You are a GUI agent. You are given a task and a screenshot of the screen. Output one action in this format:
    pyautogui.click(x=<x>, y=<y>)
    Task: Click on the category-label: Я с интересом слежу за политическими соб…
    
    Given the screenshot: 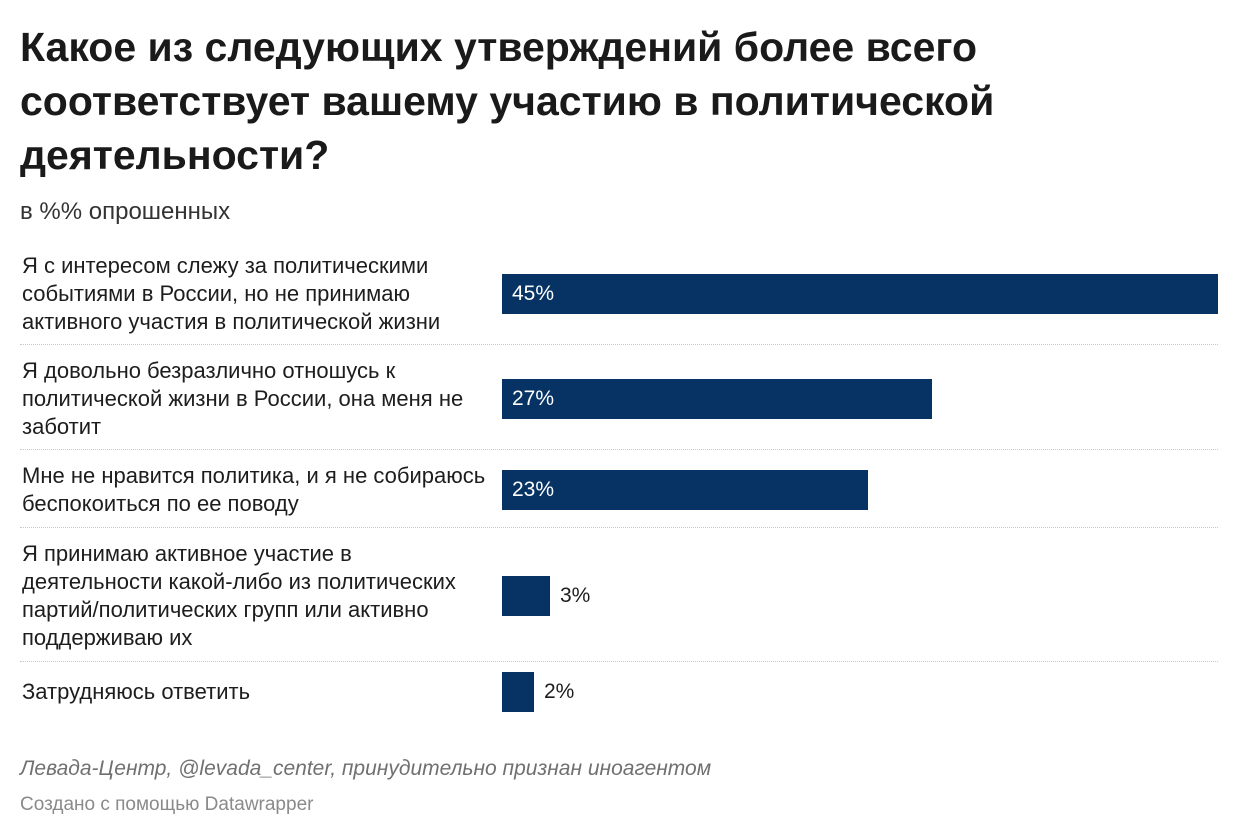 What is the action you would take?
    pyautogui.click(x=231, y=293)
    